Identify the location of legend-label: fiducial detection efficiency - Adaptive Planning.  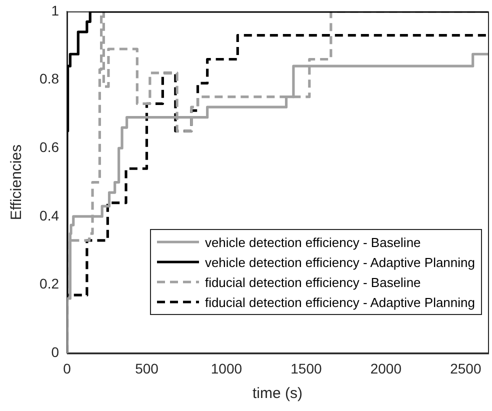
(339, 302).